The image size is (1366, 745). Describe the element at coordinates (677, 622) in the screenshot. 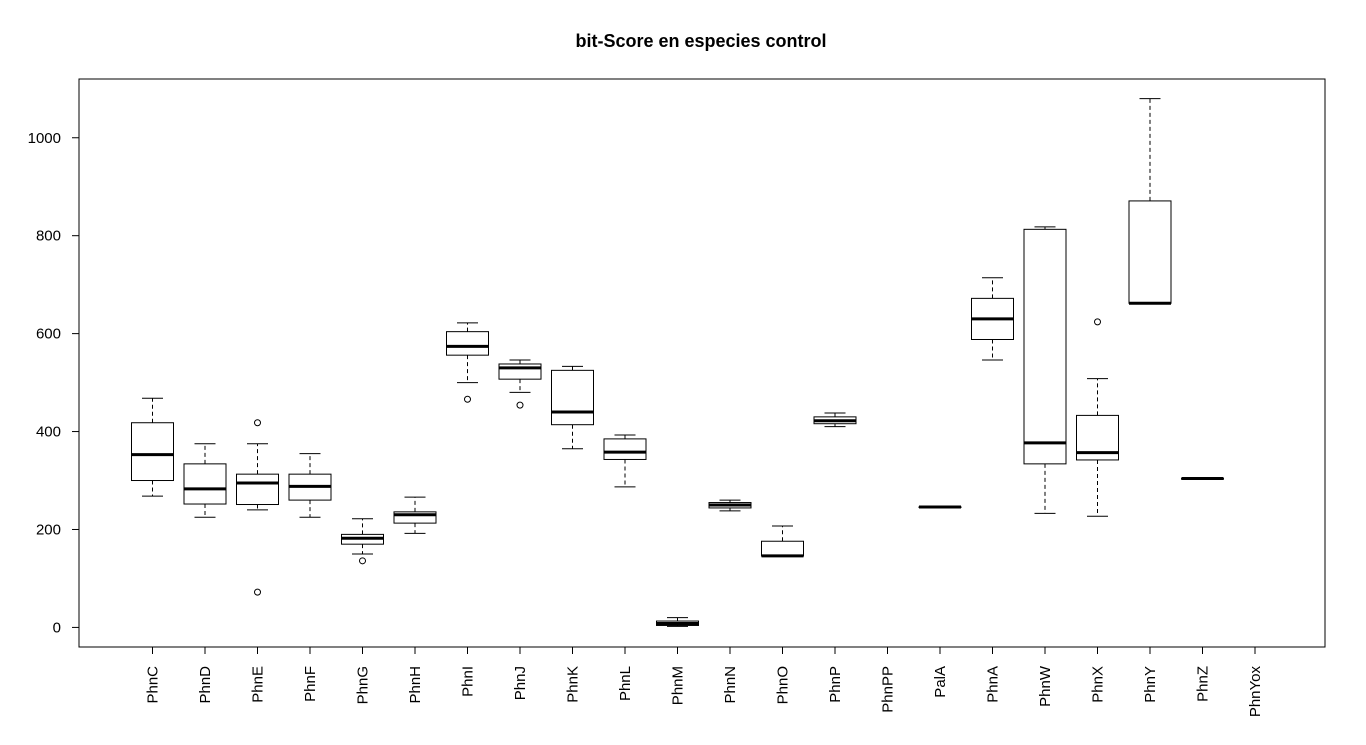

I see `box-PhnM` at that location.